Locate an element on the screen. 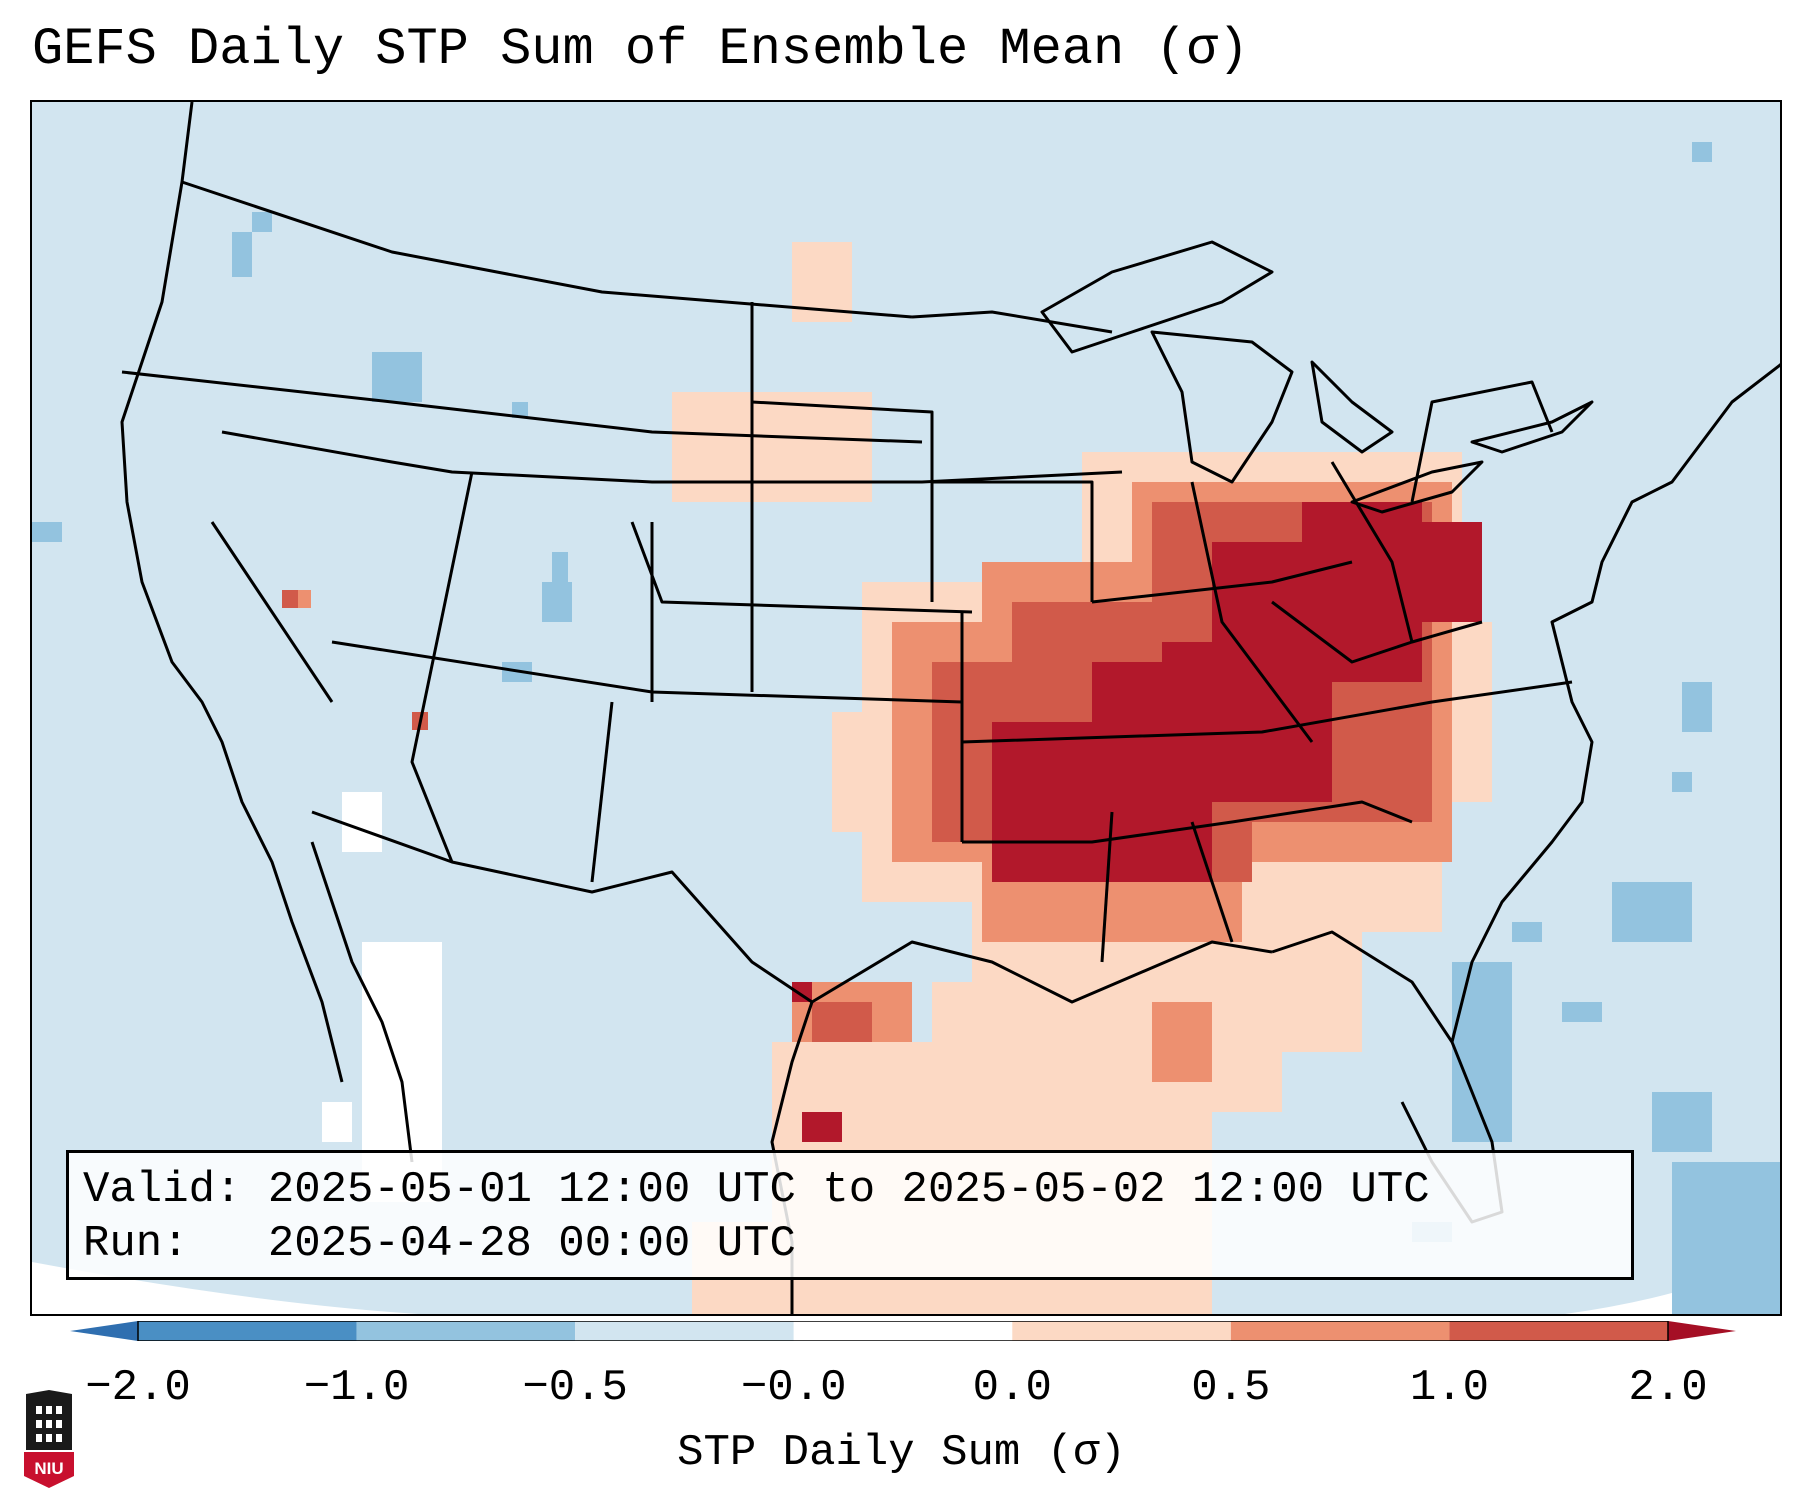 This screenshot has height=1506, width=1803. run-label: Run: is located at coordinates (136, 1244).